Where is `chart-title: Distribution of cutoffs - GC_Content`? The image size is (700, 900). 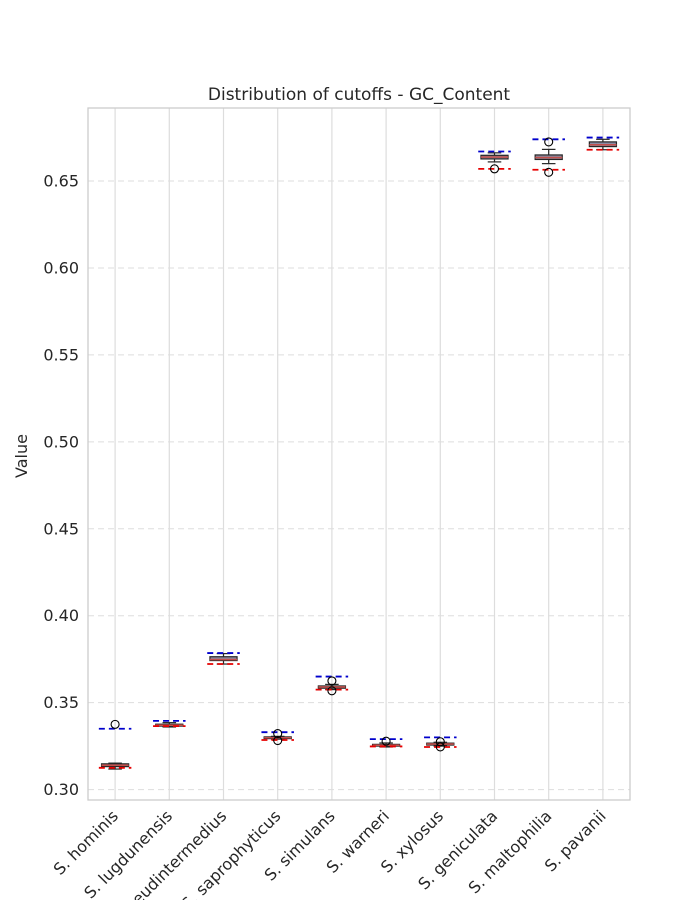
chart-title: Distribution of cutoffs - GC_Content is located at coordinates (359, 95).